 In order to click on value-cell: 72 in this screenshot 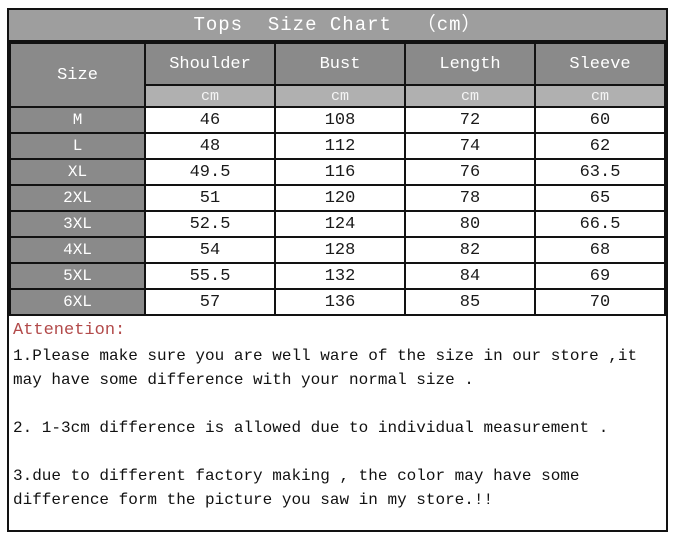, I will do `click(470, 120)`.